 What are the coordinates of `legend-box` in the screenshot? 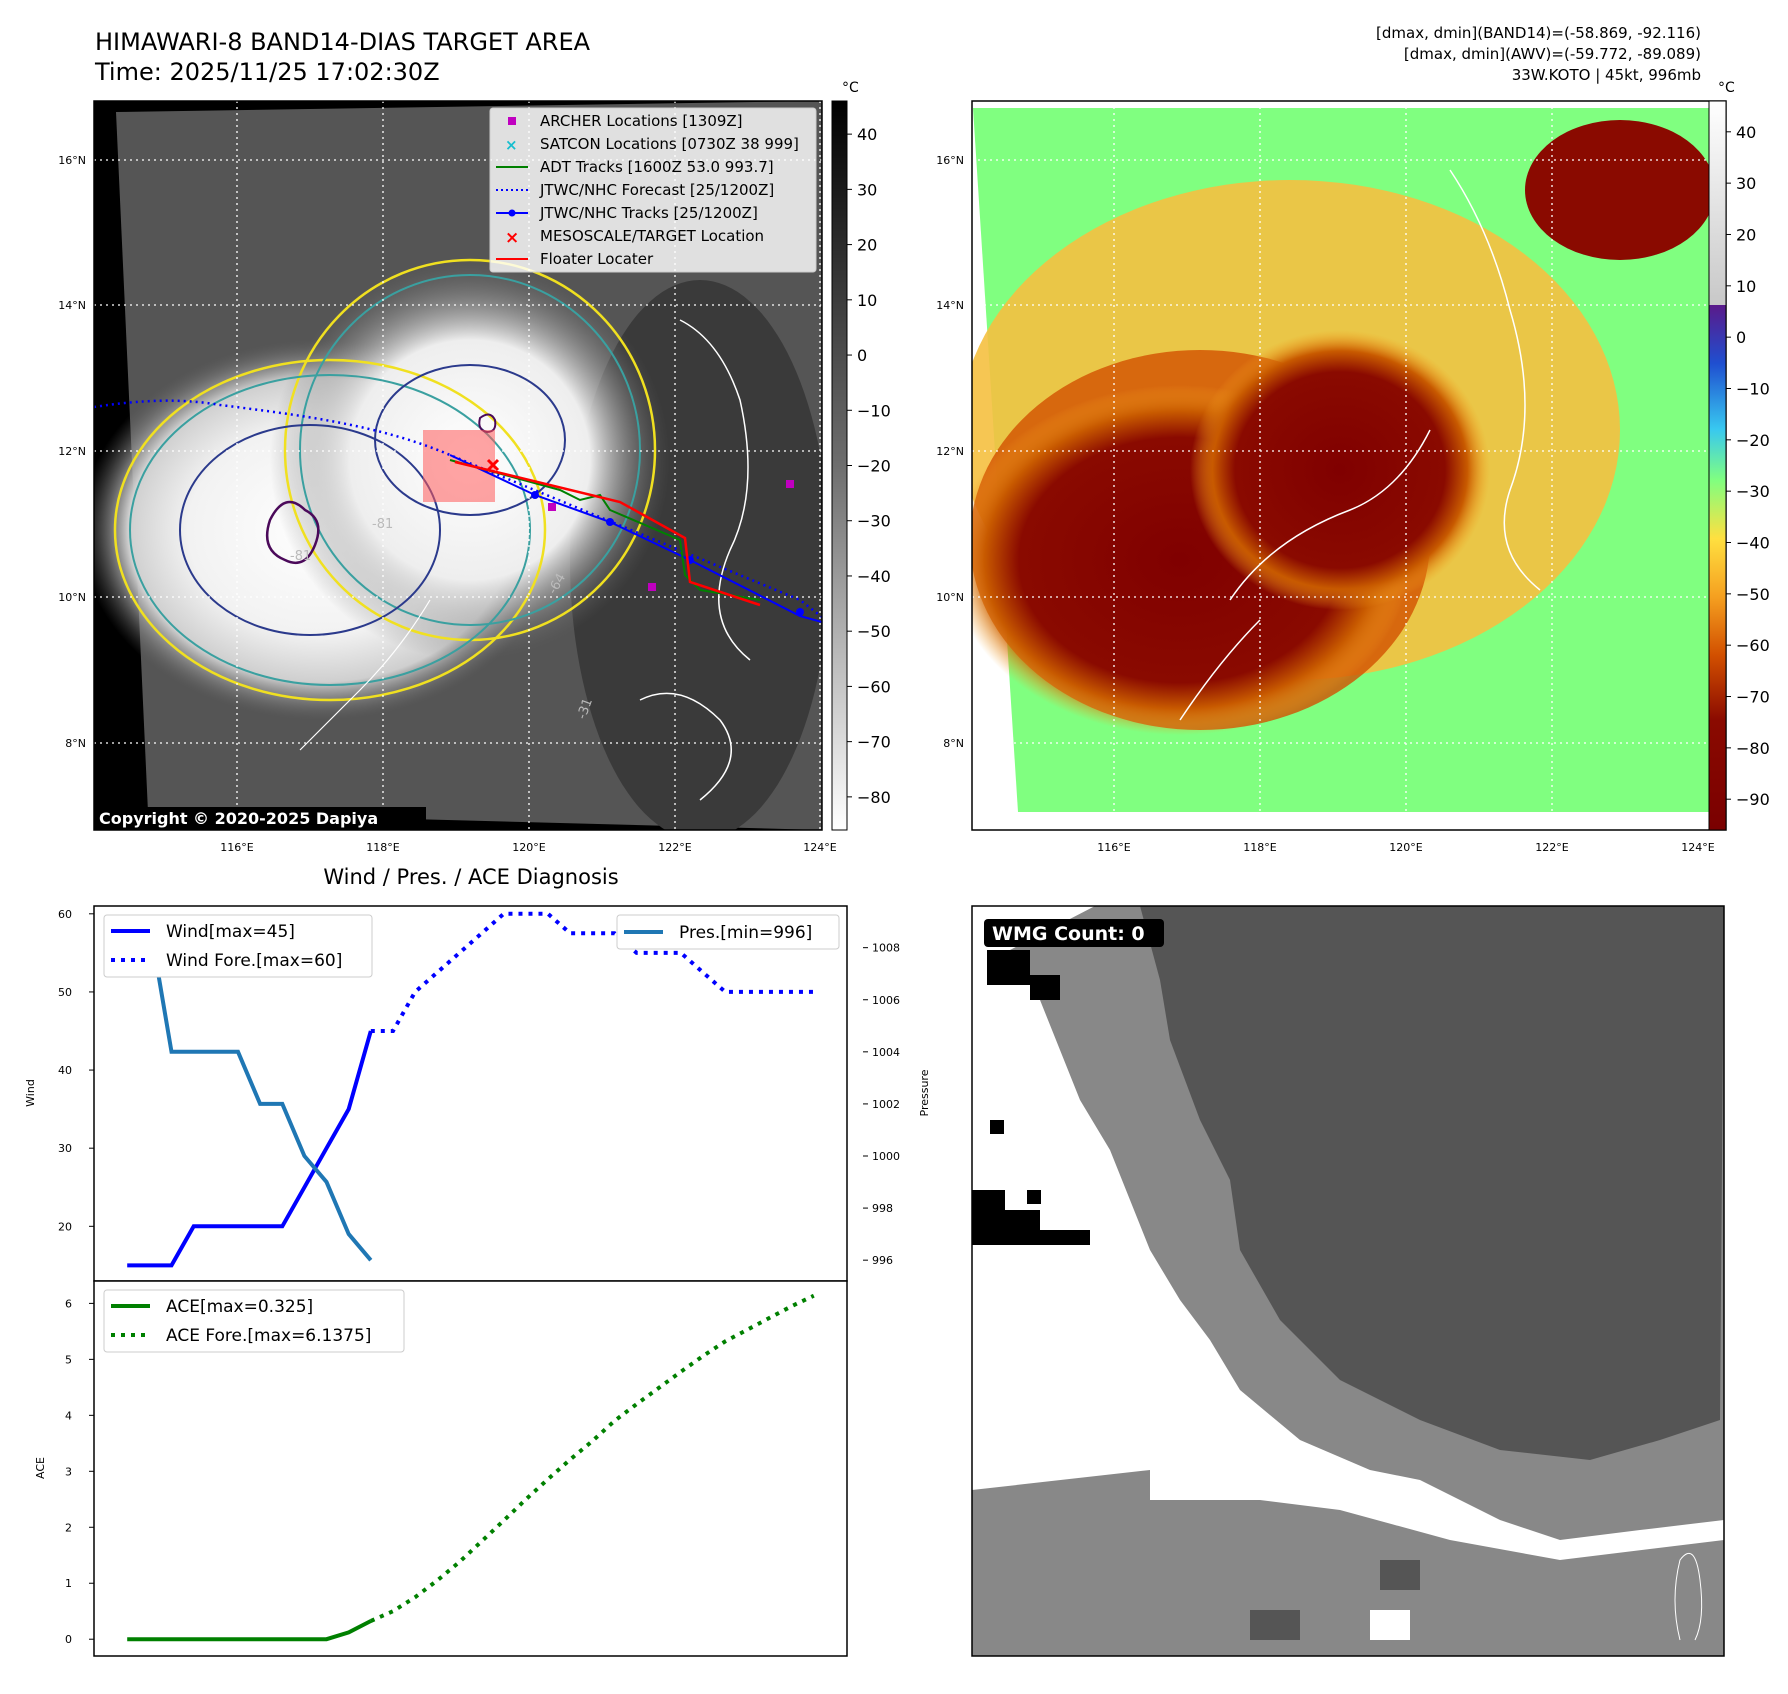 It's located at (653, 190).